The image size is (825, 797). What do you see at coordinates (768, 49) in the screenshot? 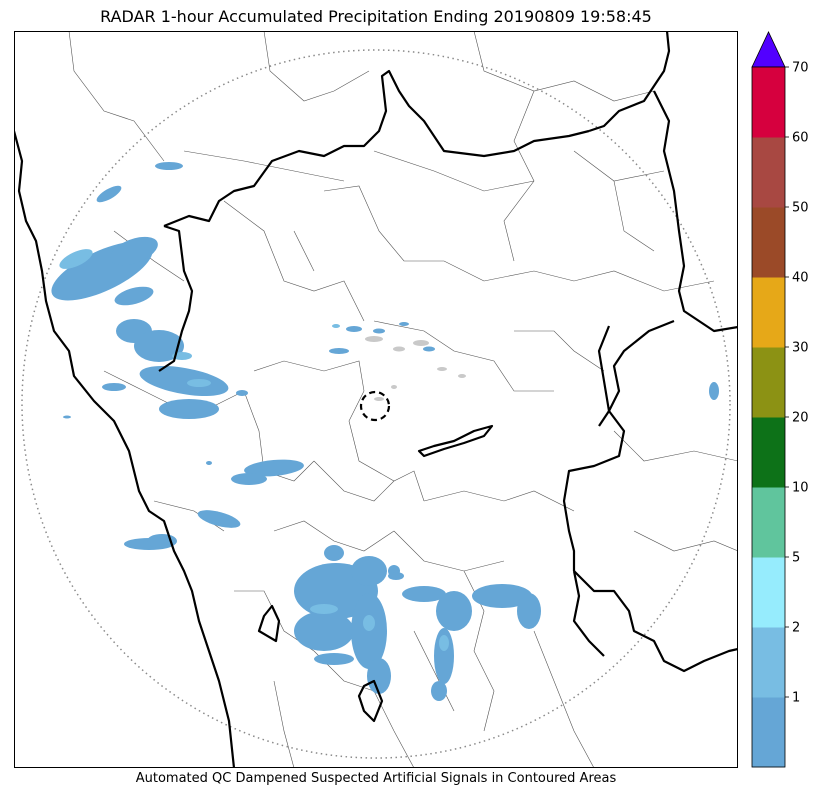
I see `colorbar-extend-triangle` at bounding box center [768, 49].